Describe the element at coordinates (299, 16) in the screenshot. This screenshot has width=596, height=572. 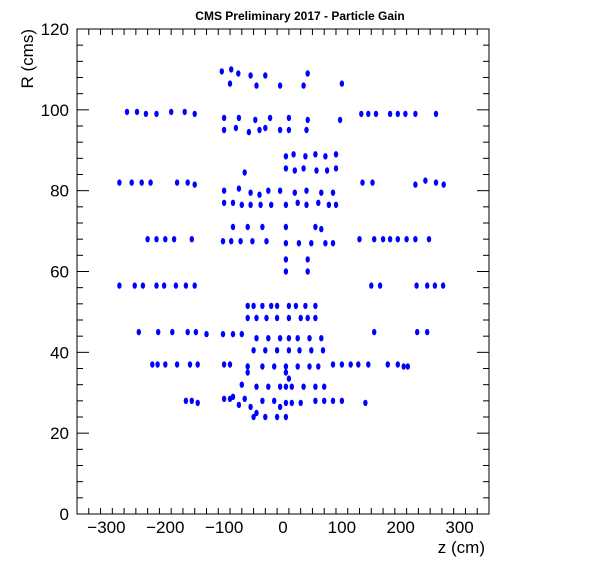
I see `chart-title: CMS Preliminary 2017 - Particle Gain` at that location.